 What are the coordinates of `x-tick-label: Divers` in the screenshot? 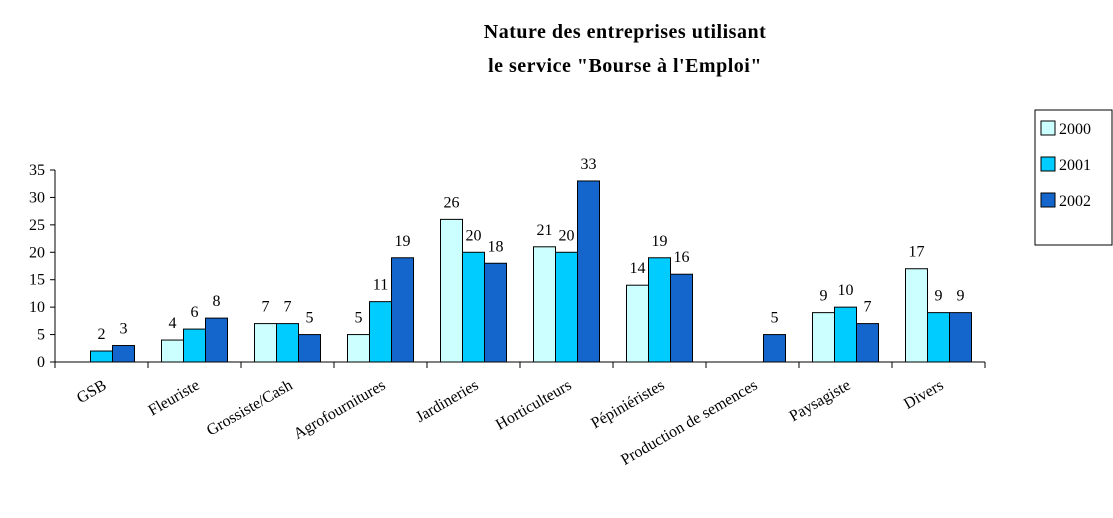 It's located at (923, 395).